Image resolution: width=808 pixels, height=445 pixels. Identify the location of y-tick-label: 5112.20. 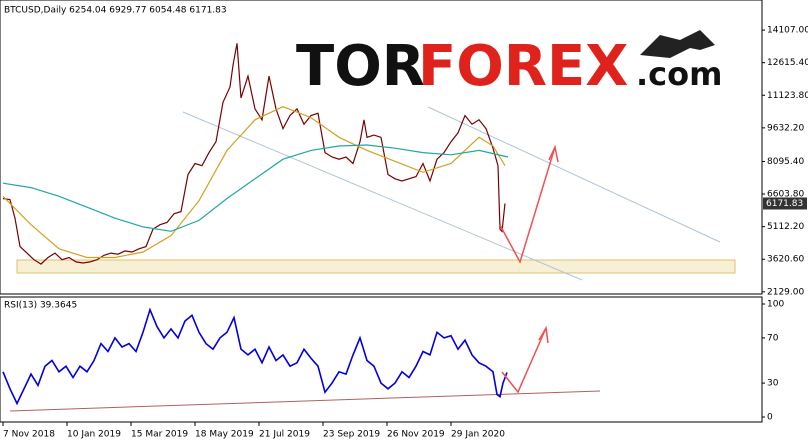
(785, 227).